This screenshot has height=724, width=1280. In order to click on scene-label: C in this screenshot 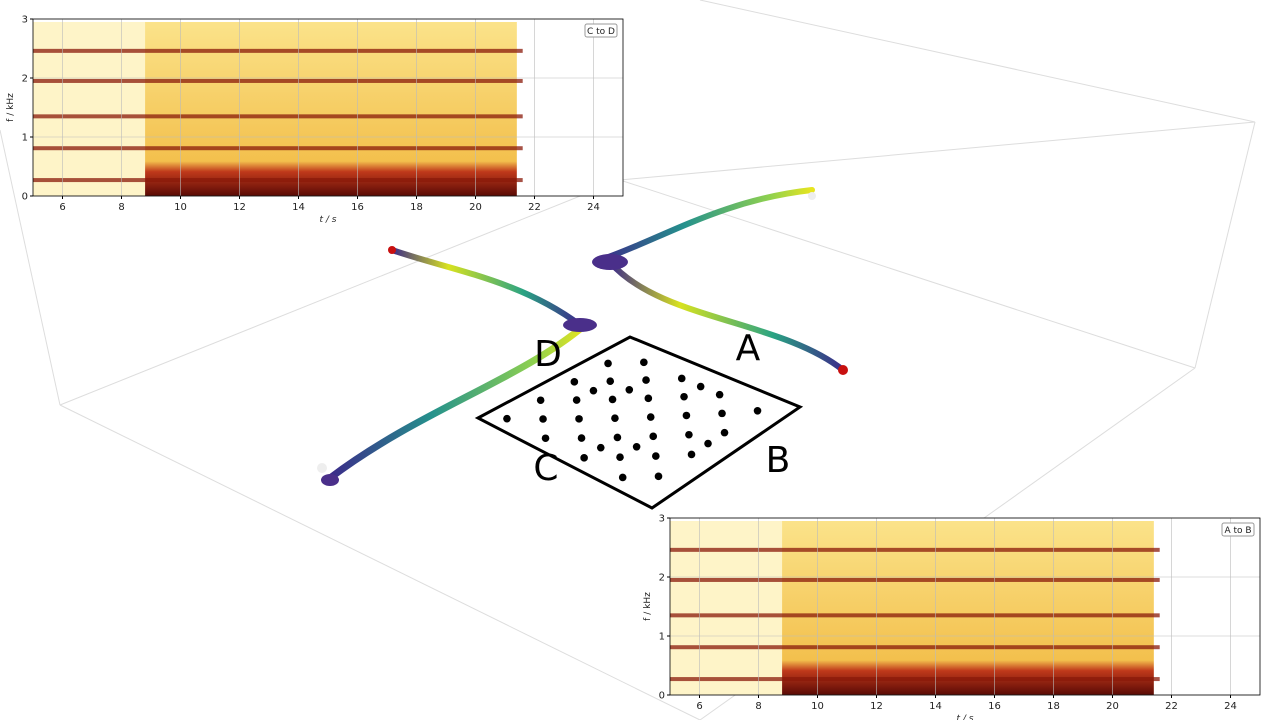, I will do `click(545, 468)`.